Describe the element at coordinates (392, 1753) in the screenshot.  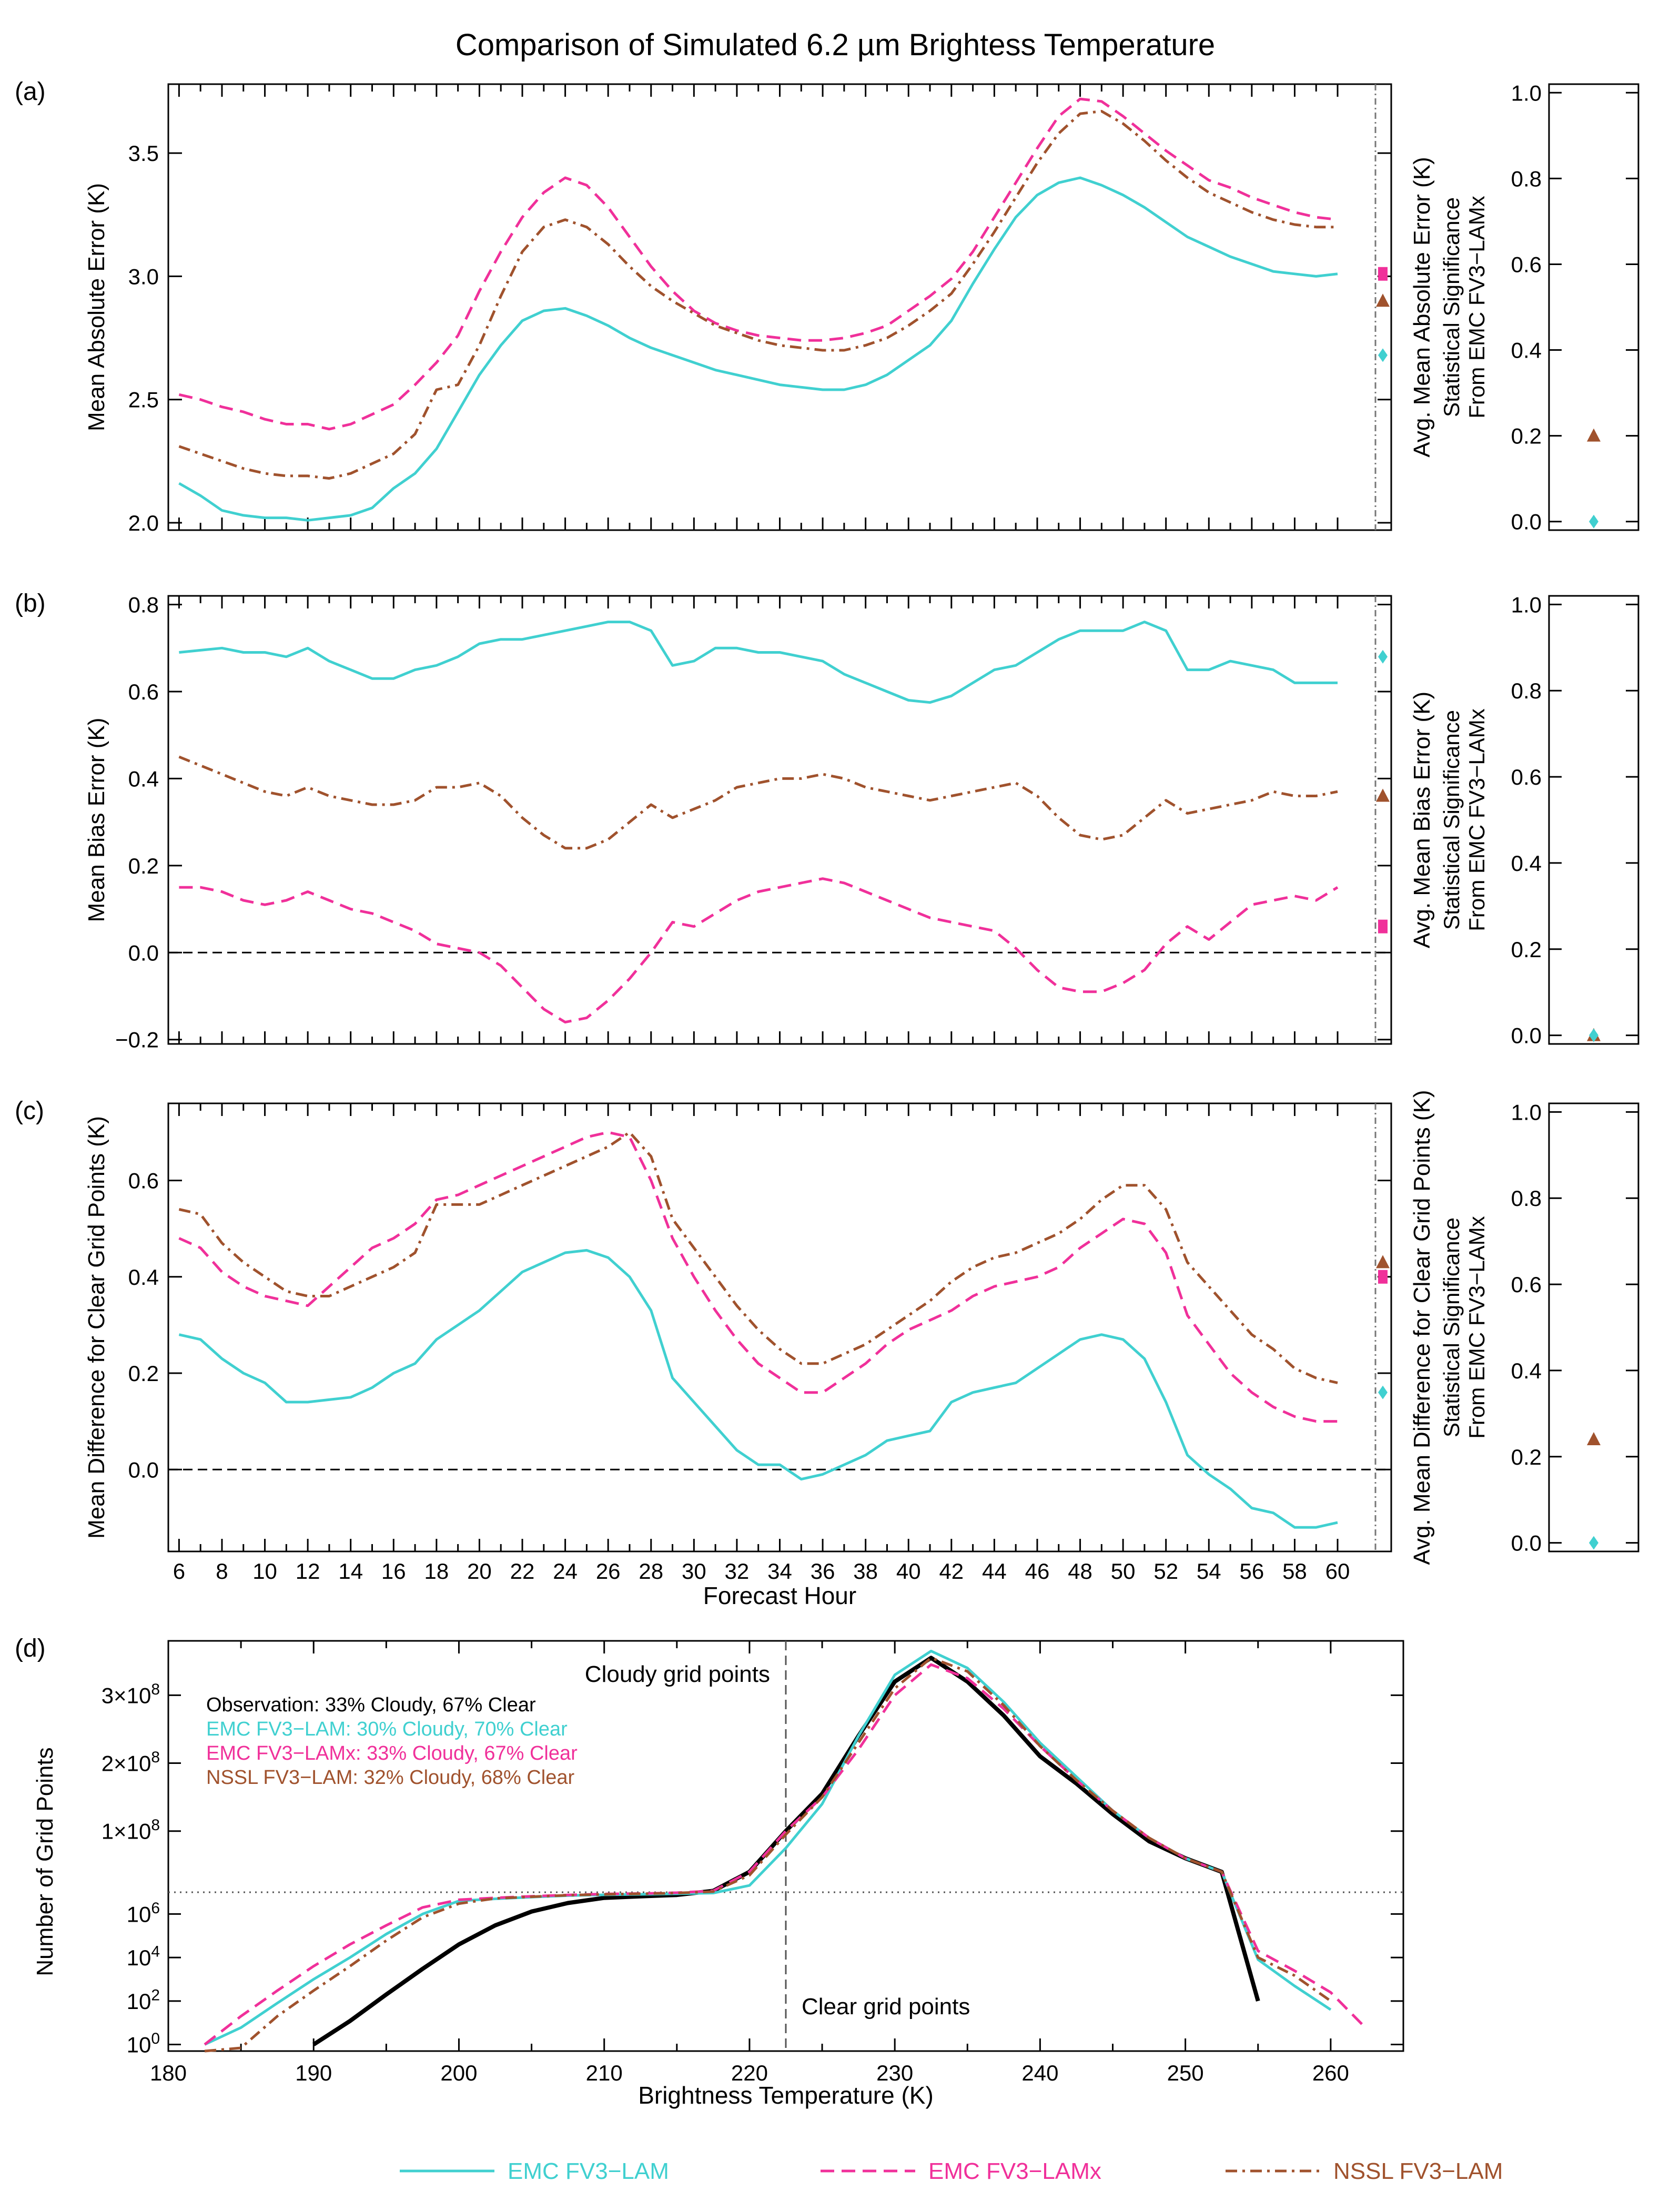
I see `inset-legend-entry: EMC FV3−LAMx: 33% Cloudy, 67% Clear` at that location.